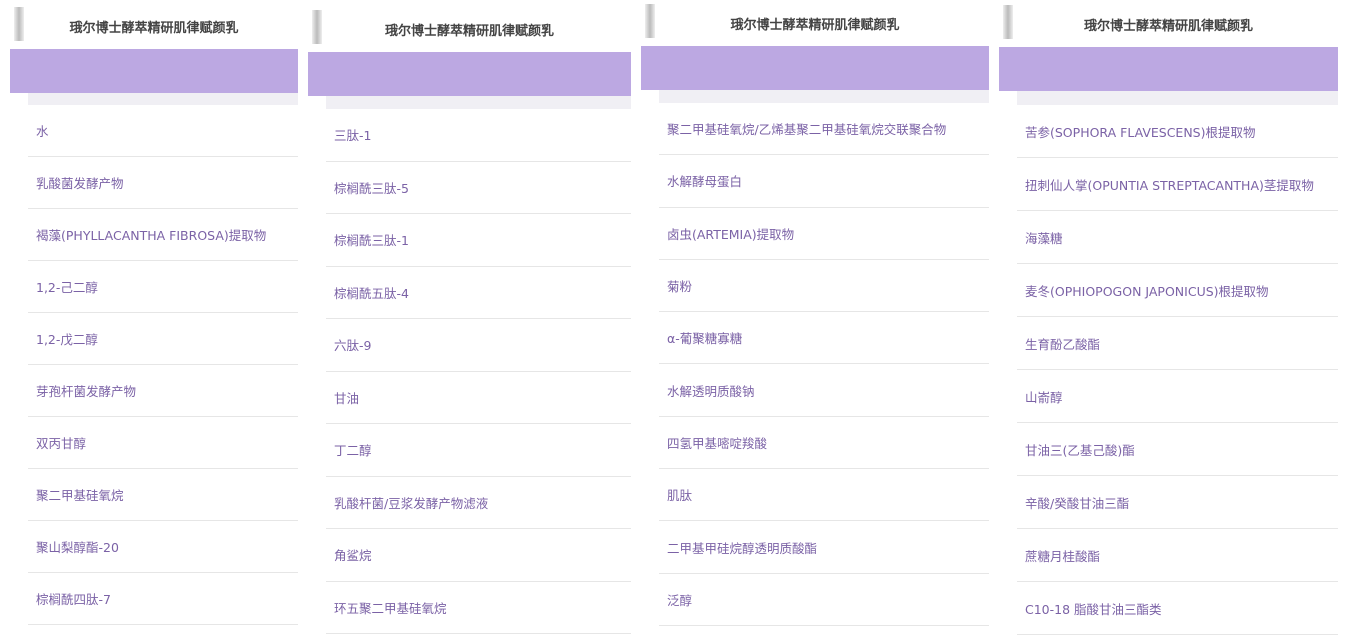 The height and width of the screenshot is (636, 1348). Describe the element at coordinates (1177, 555) in the screenshot. I see `ingredient-item: 蔗糖月桂酸酯` at that location.